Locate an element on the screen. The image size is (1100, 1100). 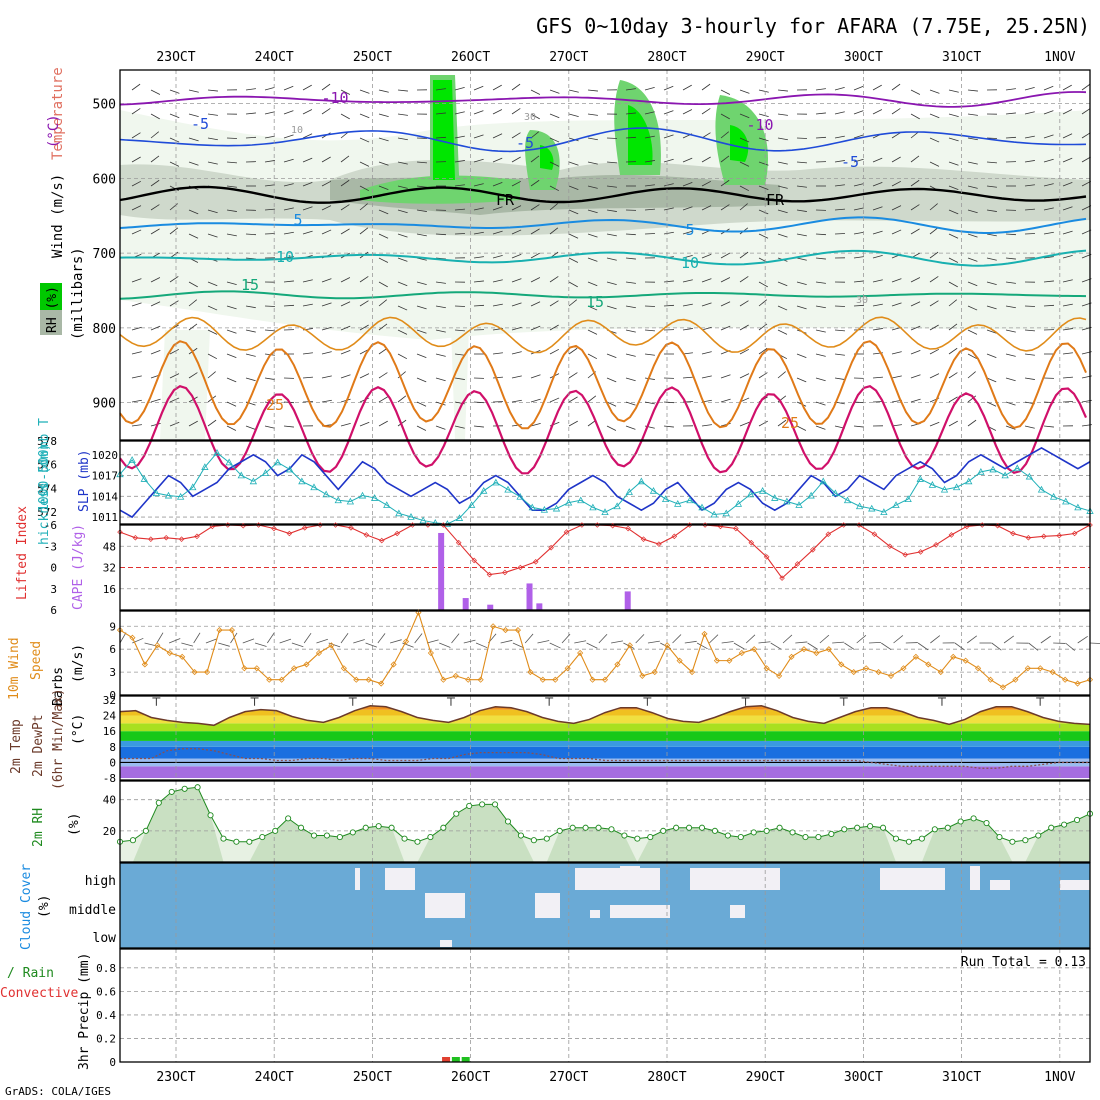
y-axis-label-unit: (m/s) is located at coordinates (78, 663).